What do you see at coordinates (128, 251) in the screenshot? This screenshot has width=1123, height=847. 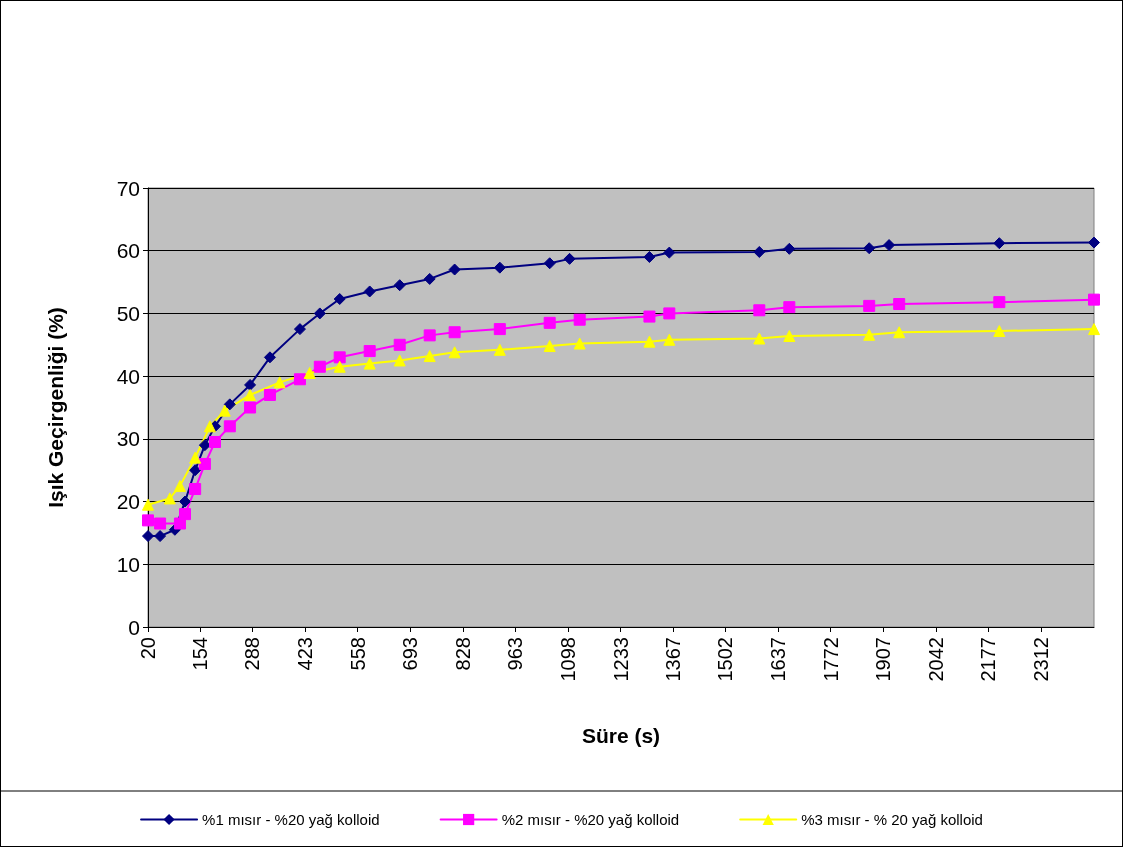 I see `y-tick-label: 60` at bounding box center [128, 251].